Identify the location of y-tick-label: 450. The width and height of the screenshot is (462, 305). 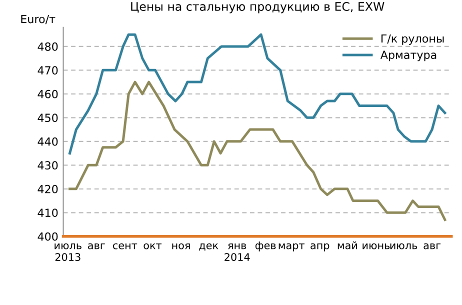
(48, 118).